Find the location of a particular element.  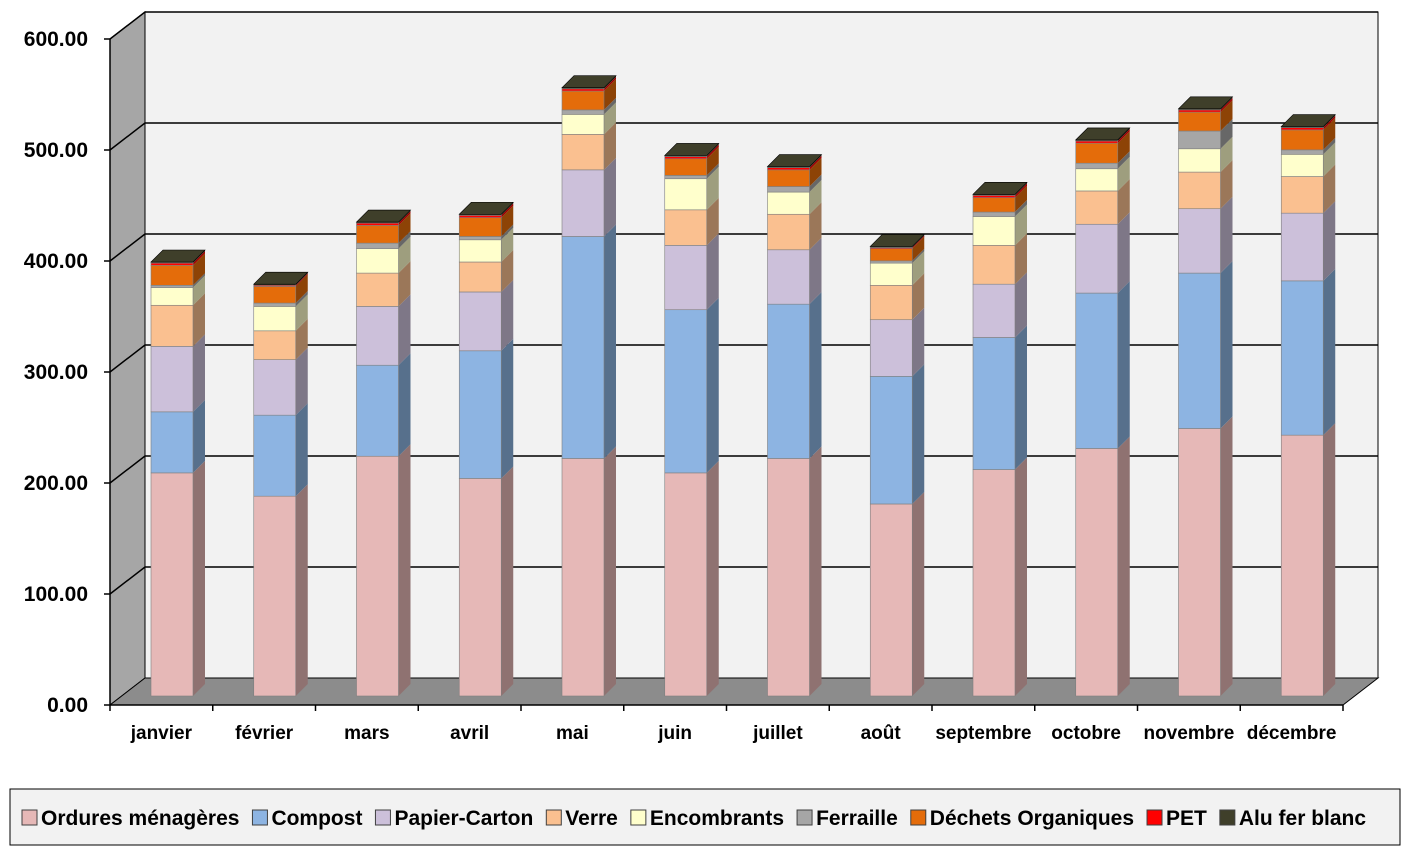

x-tick-label: août is located at coordinates (881, 733).